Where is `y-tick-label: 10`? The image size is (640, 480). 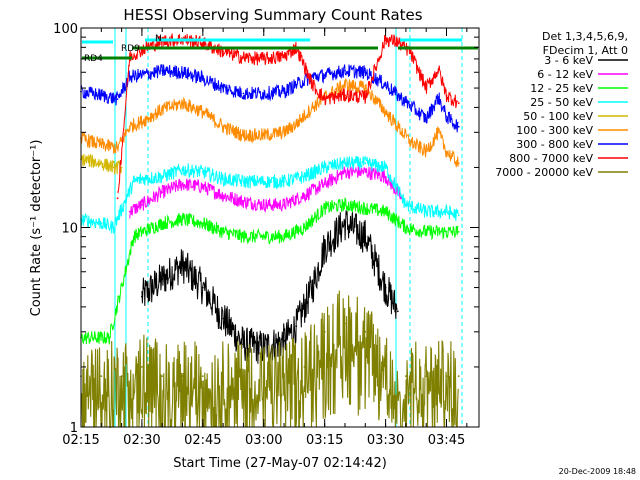
y-tick-label: 10 is located at coordinates (69, 229).